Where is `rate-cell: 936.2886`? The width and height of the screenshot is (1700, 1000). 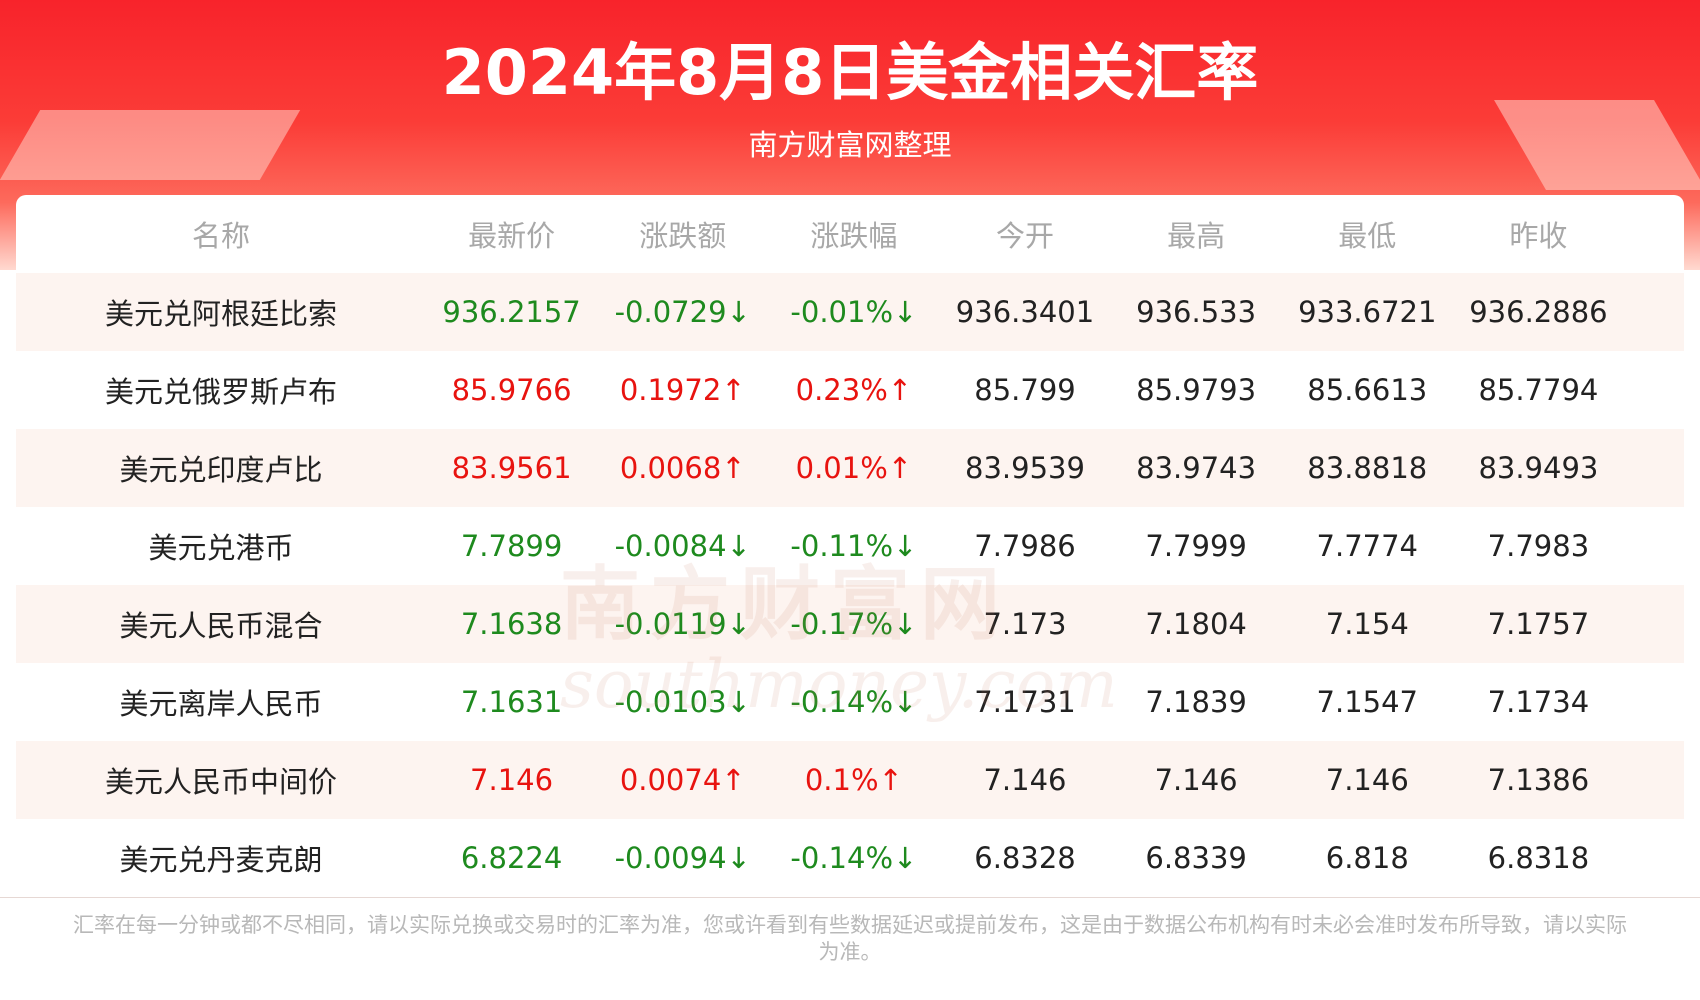 rate-cell: 936.2886 is located at coordinates (1538, 312).